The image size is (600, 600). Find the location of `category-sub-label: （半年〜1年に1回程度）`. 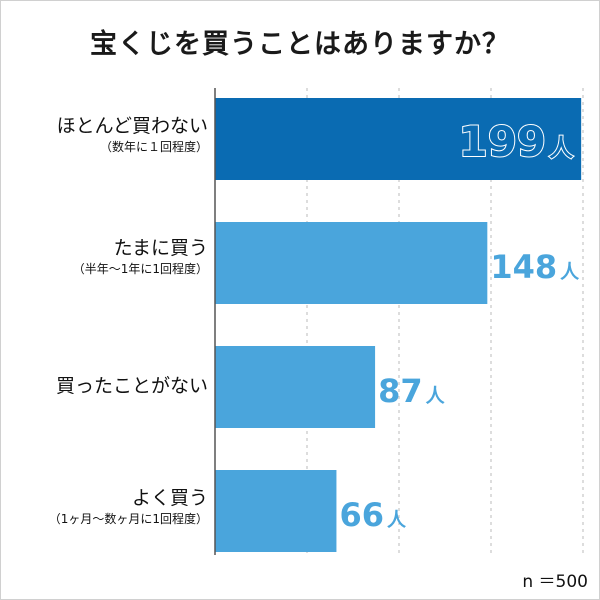

category-sub-label: （半年〜1年に1回程度） is located at coordinates (140, 269).